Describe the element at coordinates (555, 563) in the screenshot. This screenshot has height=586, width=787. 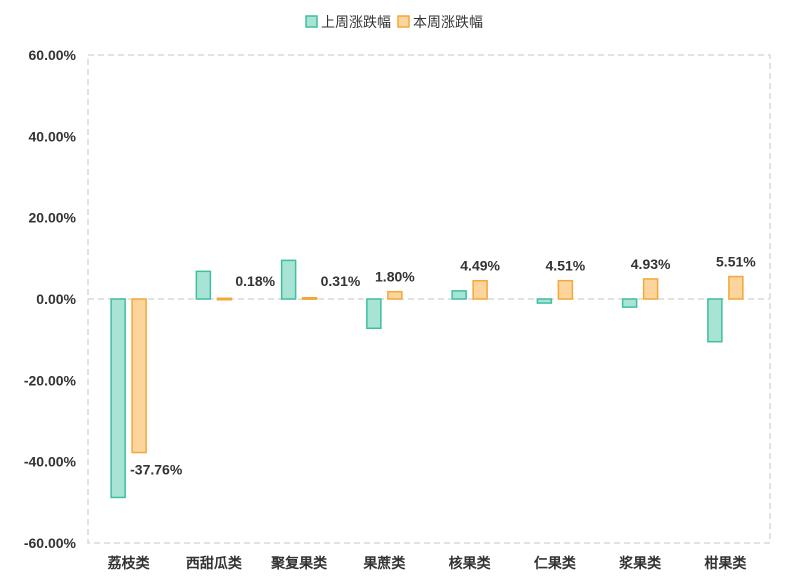
I see `x-category-label: 仁果类` at that location.